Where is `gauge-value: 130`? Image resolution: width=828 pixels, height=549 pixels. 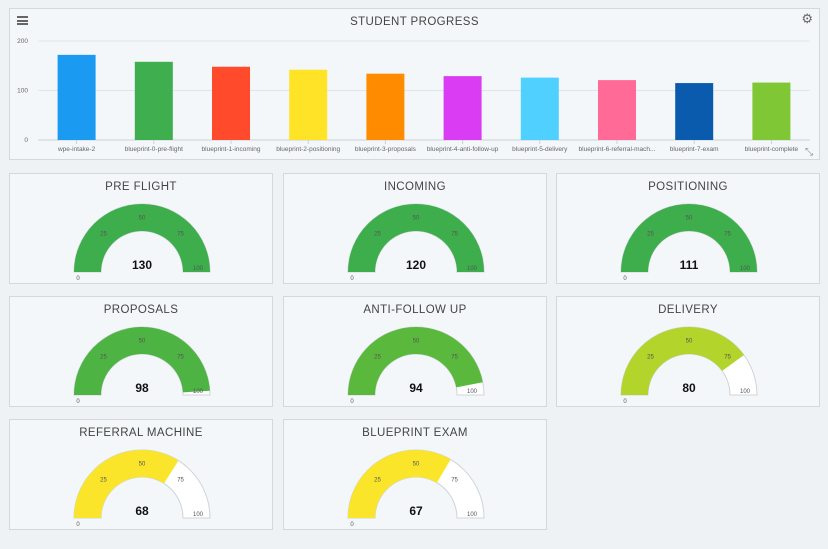
gauge-value: 130 is located at coordinates (142, 265).